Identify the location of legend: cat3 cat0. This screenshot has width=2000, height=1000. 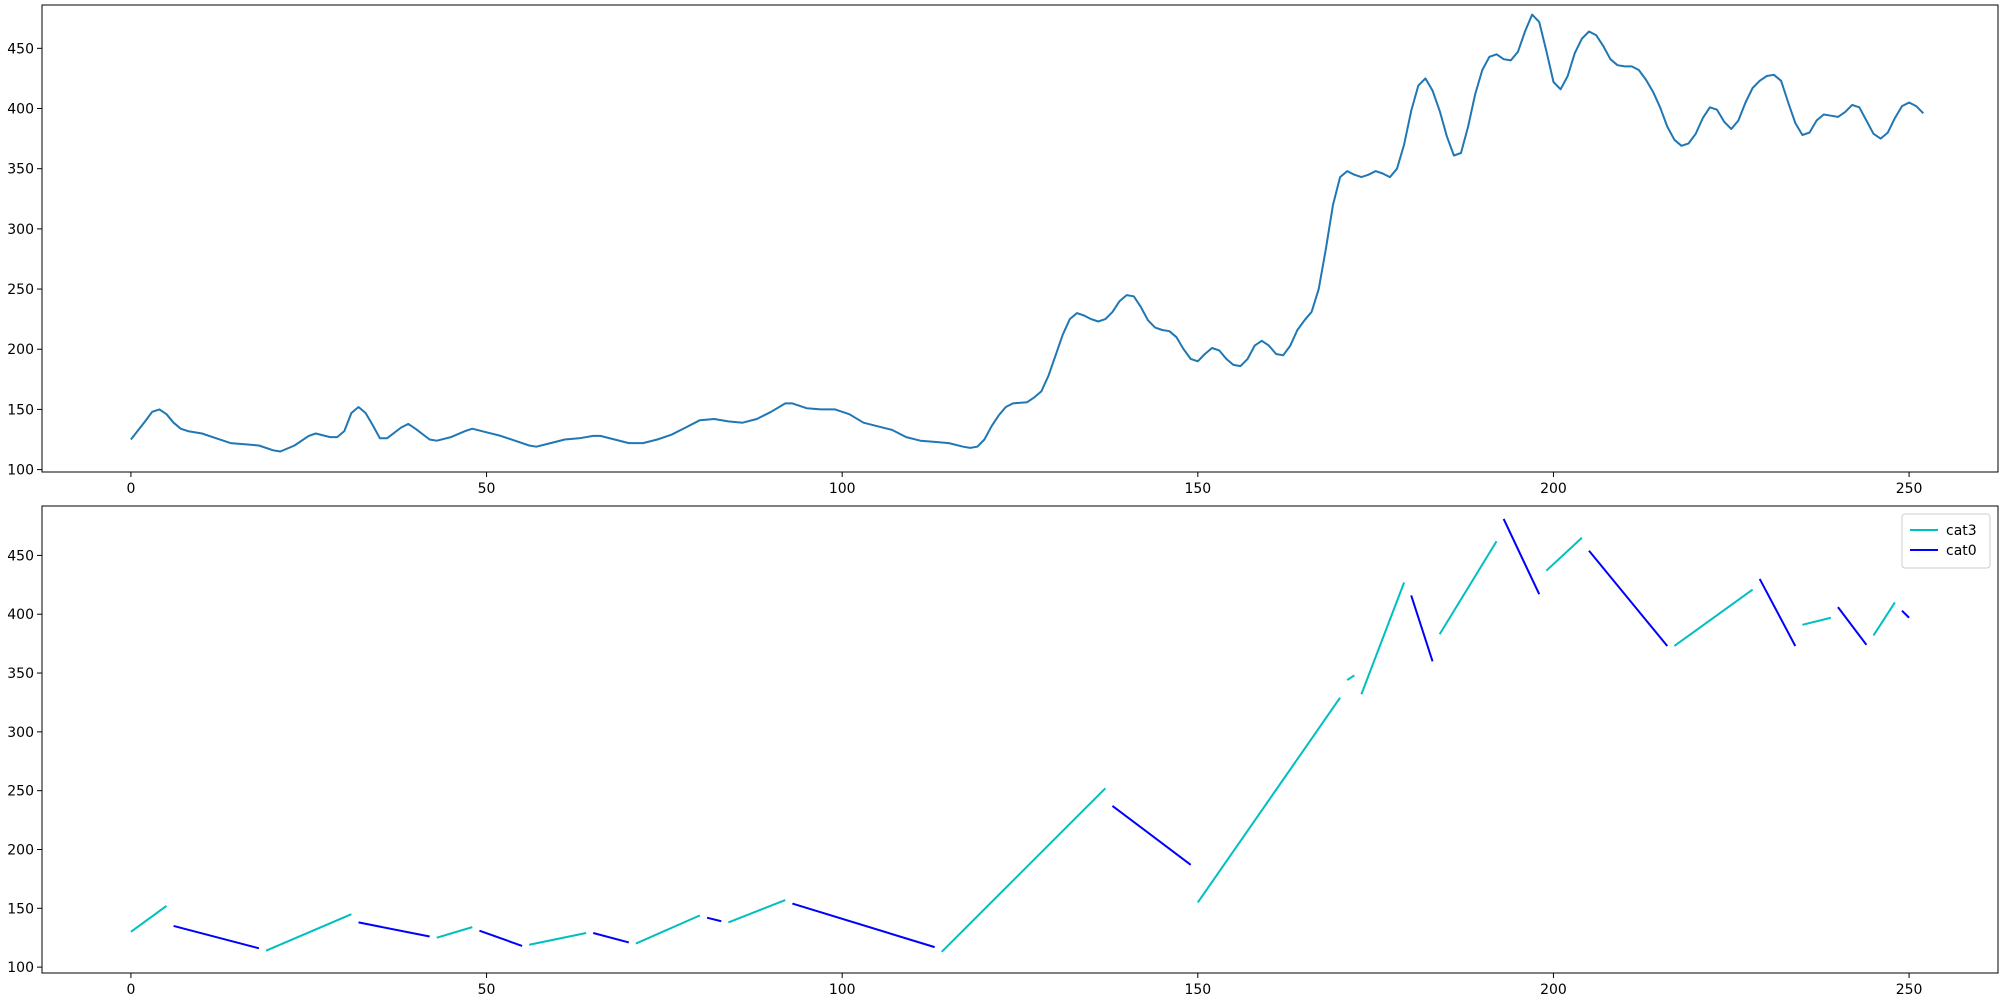
(1946, 541).